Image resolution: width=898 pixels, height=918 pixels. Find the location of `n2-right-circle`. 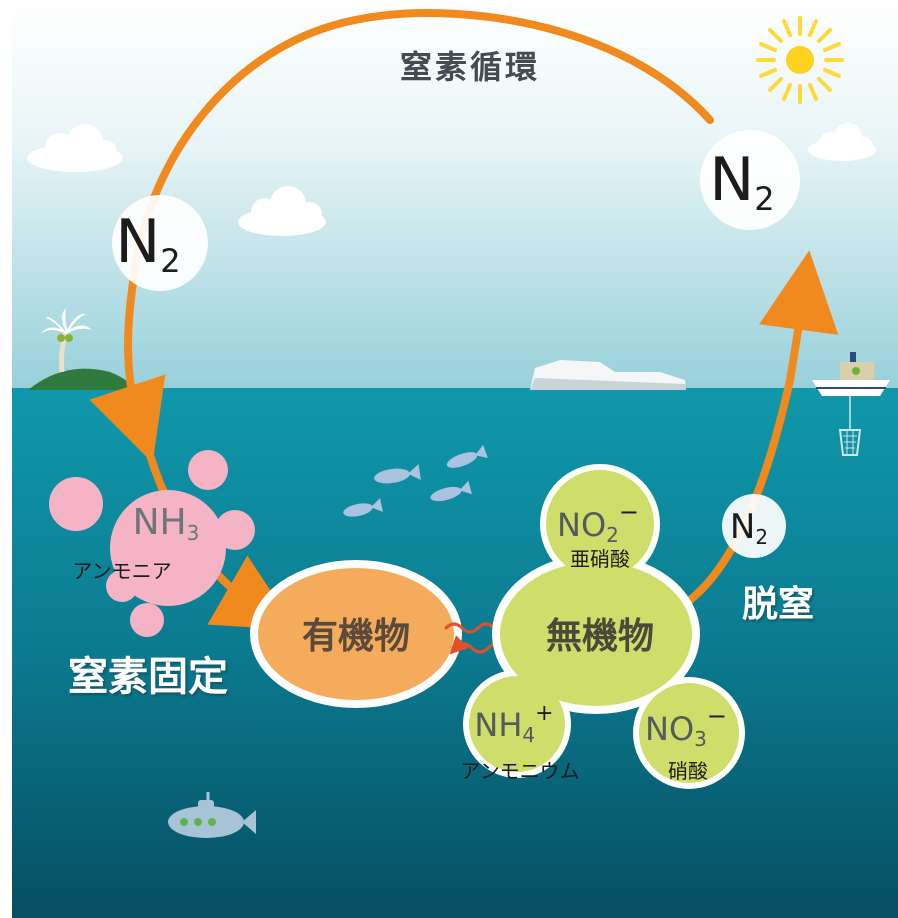

n2-right-circle is located at coordinates (750, 180).